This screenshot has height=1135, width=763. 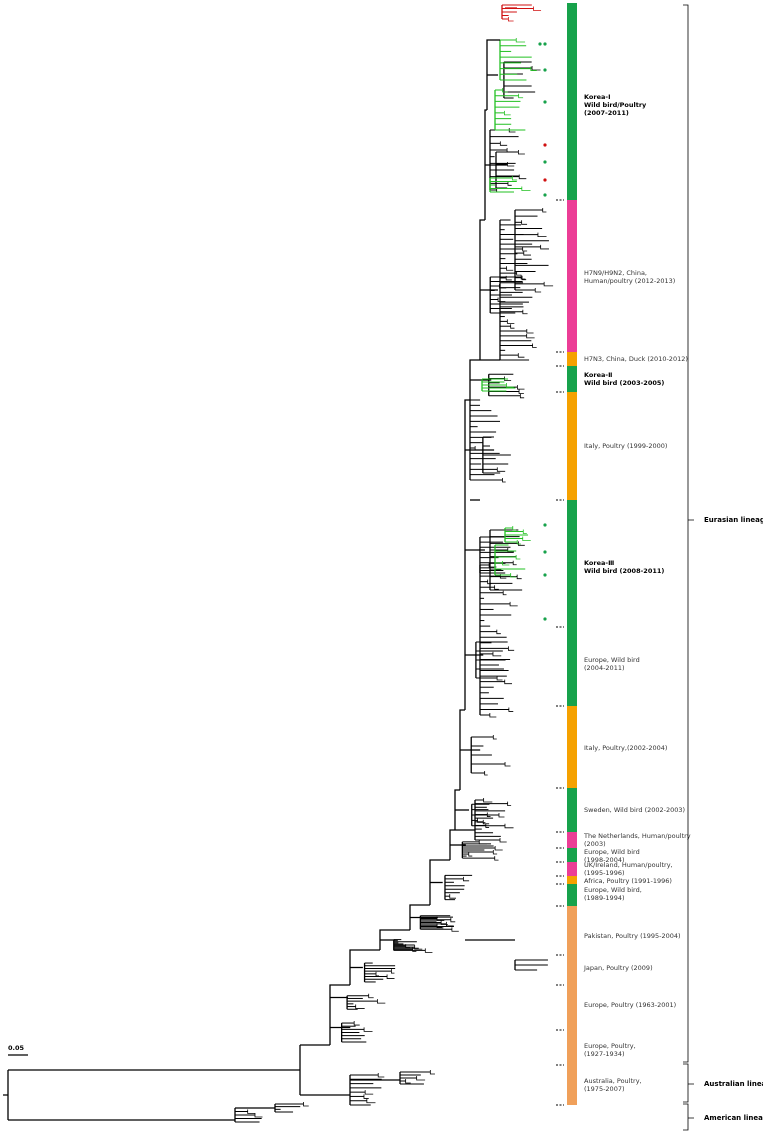 I want to click on clade-label-line: (1998-2004), so click(x=604, y=860).